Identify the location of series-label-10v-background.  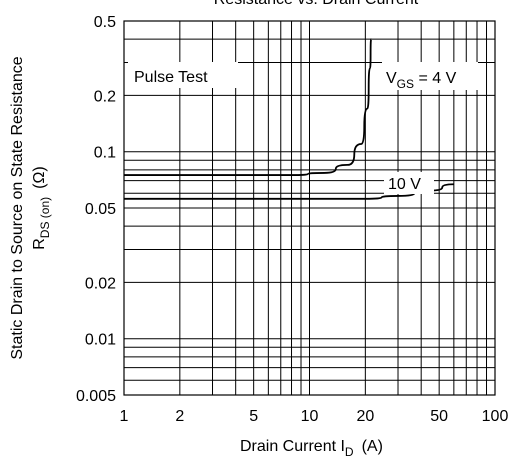
(409, 183).